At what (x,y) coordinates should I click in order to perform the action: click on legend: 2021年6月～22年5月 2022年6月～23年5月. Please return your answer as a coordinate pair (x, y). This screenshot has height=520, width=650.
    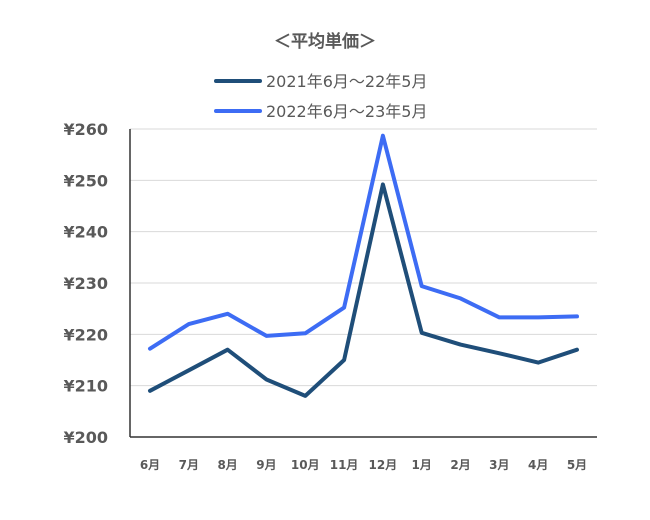
    Looking at the image, I should click on (364, 98).